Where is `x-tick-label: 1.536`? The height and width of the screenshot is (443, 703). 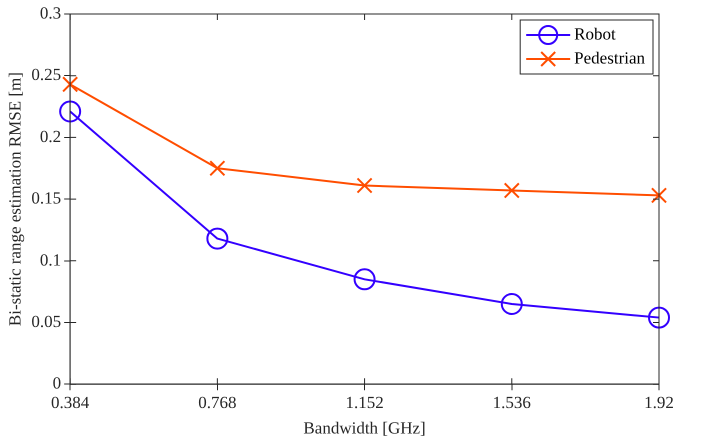
x-tick-label: 1.536 is located at coordinates (511, 402).